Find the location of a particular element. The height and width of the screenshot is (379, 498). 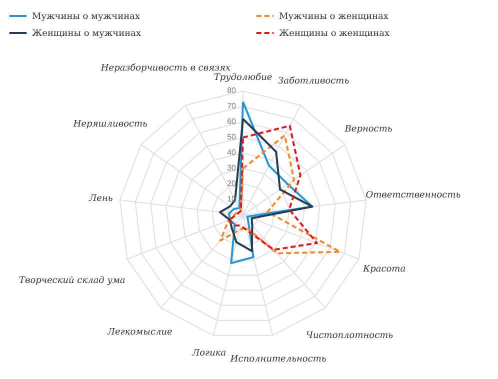

spoke-label: Заботливость is located at coordinates (314, 81).